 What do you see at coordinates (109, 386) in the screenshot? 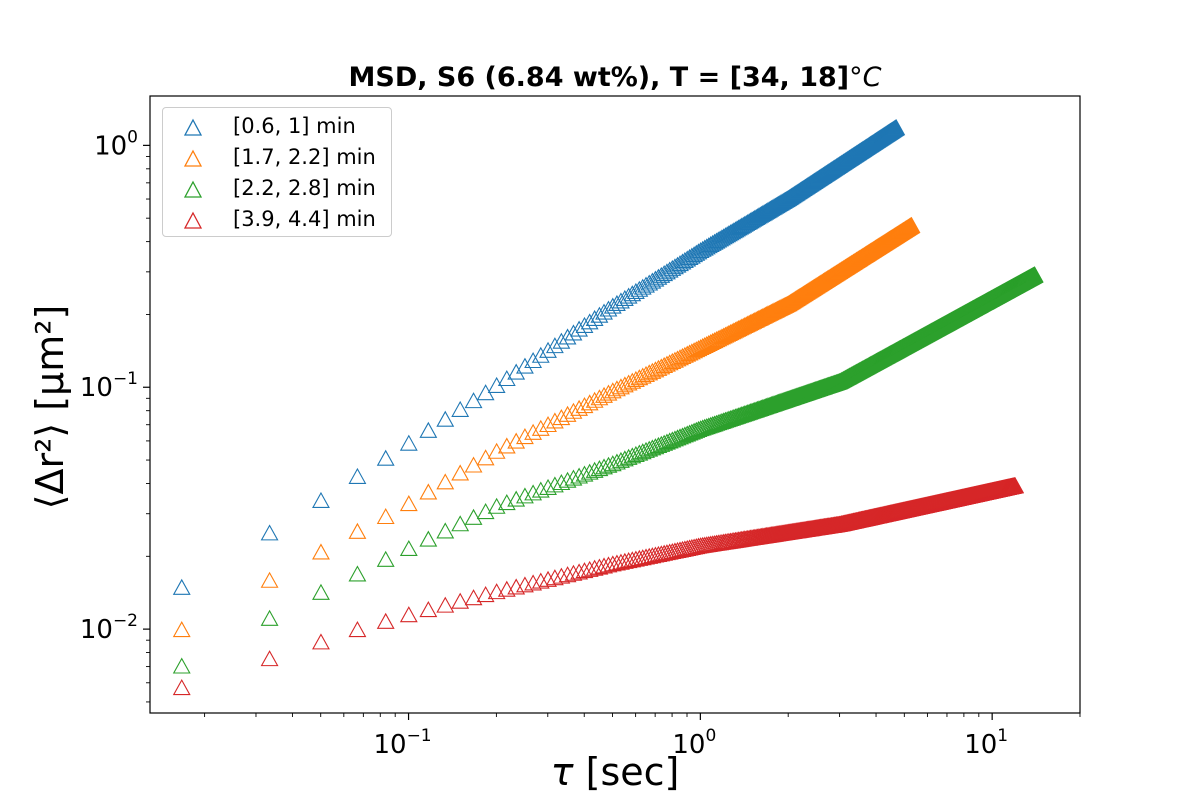
I see `y-tick-label: 10⁻¹` at bounding box center [109, 386].